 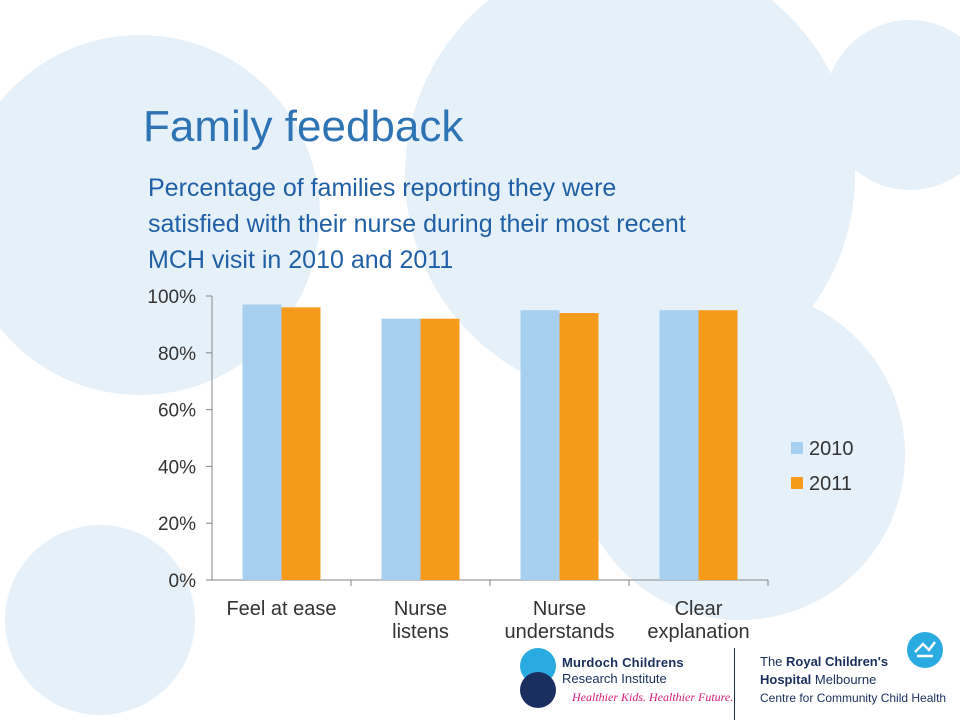 What do you see at coordinates (177, 524) in the screenshot?
I see `y-tick-label: 20%` at bounding box center [177, 524].